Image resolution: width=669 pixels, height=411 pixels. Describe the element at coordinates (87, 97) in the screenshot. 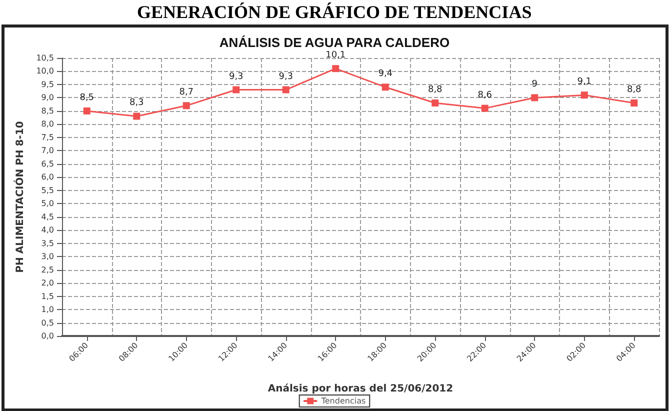

I see `data-label: 8,5` at that location.